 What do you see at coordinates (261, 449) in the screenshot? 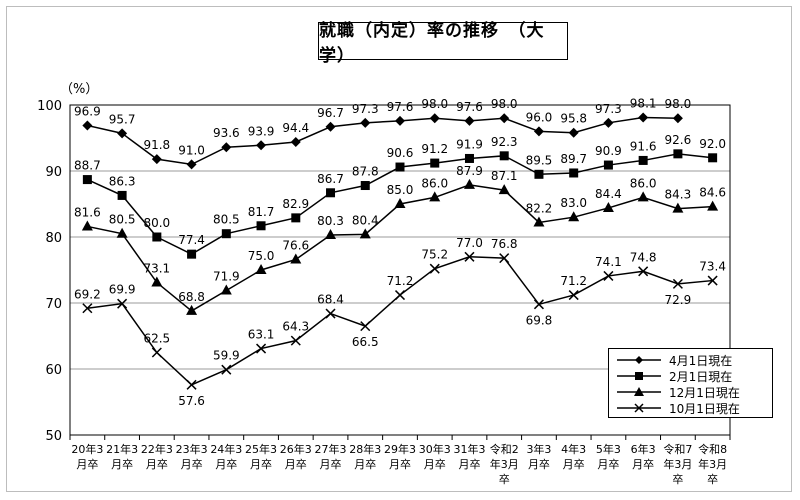
I see `x-tick-label: 25年3` at bounding box center [261, 449].